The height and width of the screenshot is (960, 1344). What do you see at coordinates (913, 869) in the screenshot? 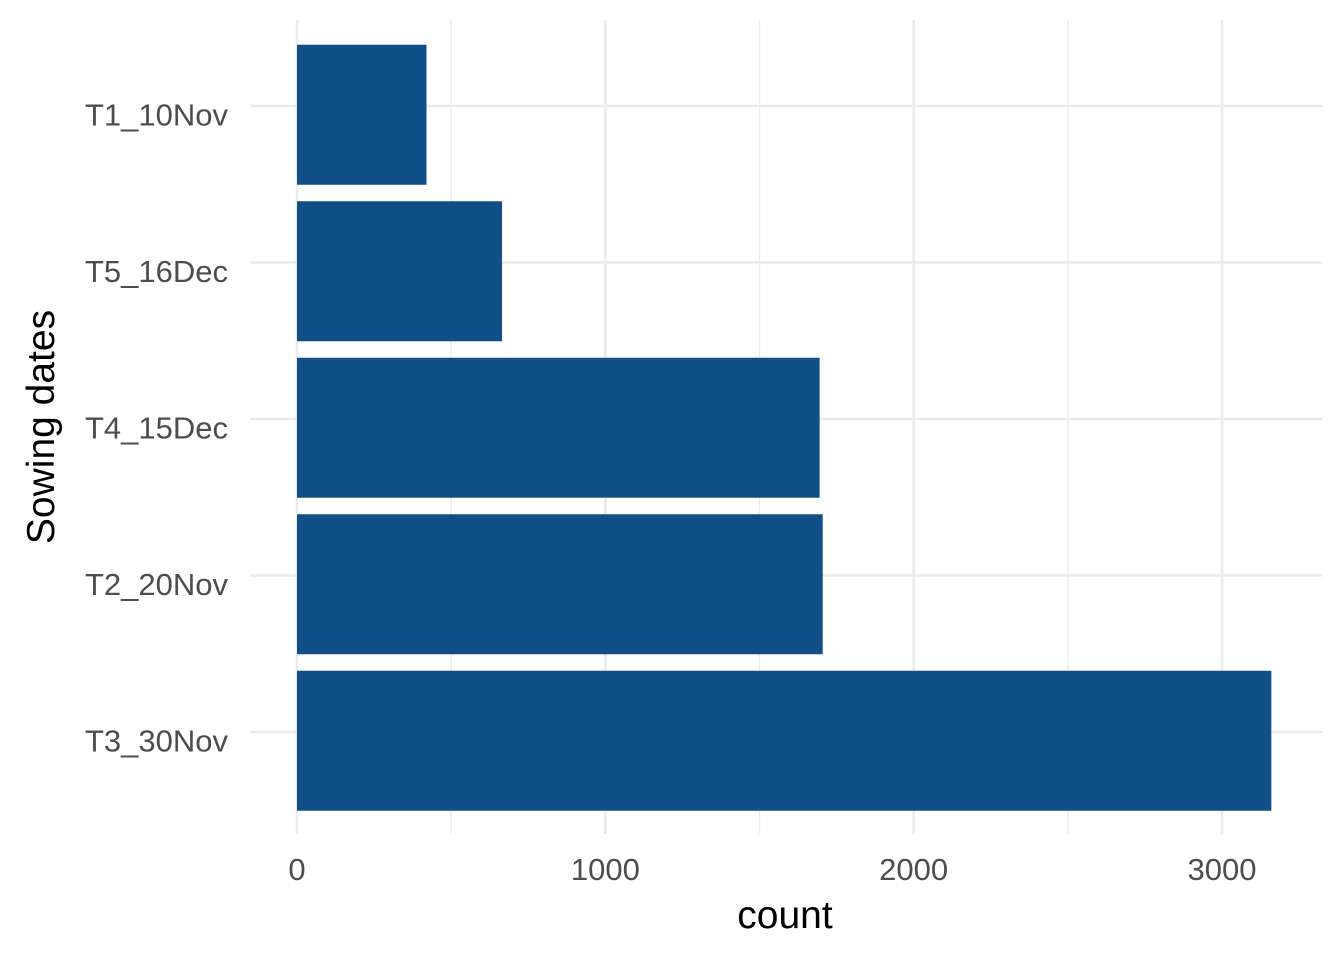
I see `x-tick-label: 2000` at bounding box center [913, 869].